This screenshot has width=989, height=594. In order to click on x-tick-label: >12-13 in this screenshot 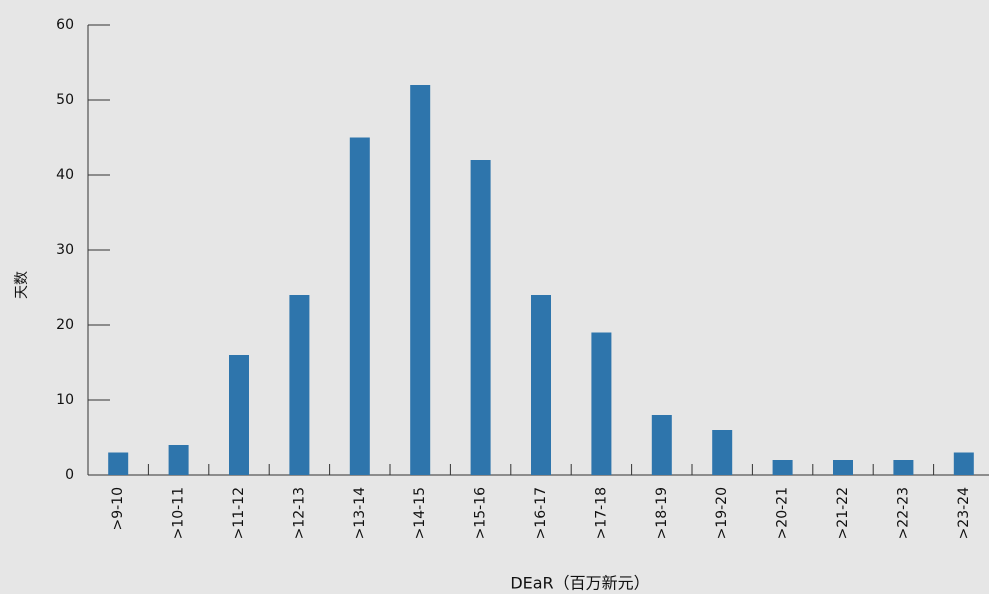, I will do `click(299, 513)`.